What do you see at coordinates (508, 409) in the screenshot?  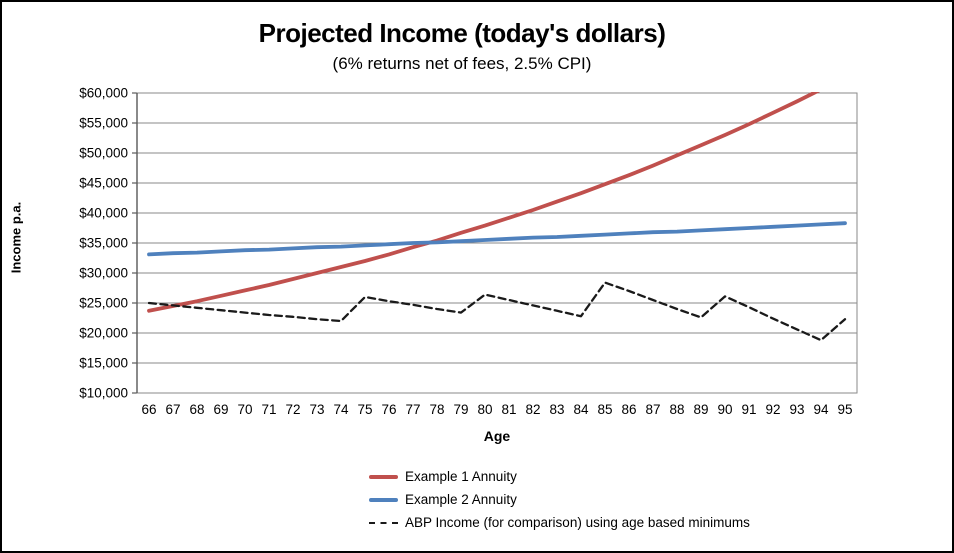 I see `x-tick-label: 81` at bounding box center [508, 409].